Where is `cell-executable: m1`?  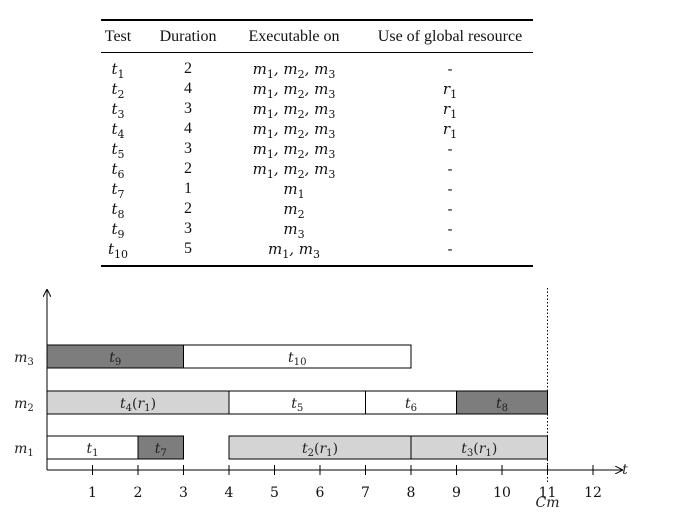
cell-executable: m1 is located at coordinates (294, 190).